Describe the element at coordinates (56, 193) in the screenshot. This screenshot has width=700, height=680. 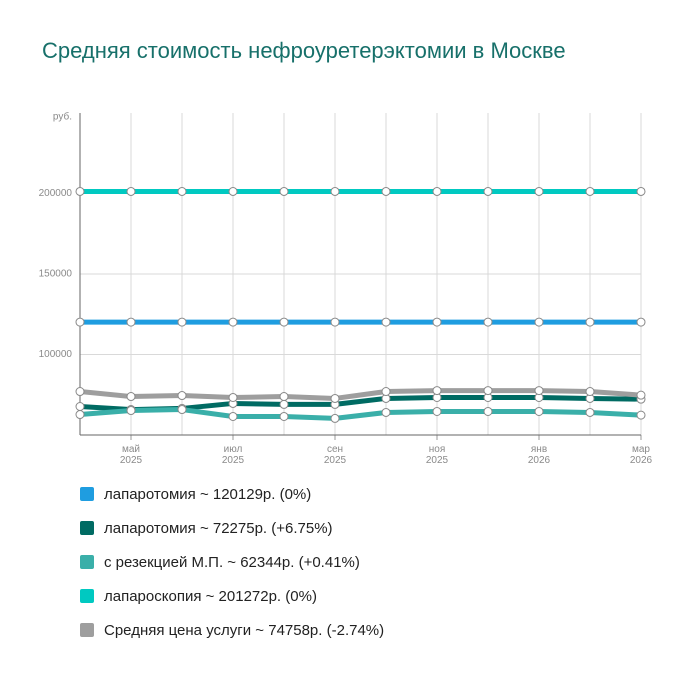
I see `y-tick-label: 200000` at that location.